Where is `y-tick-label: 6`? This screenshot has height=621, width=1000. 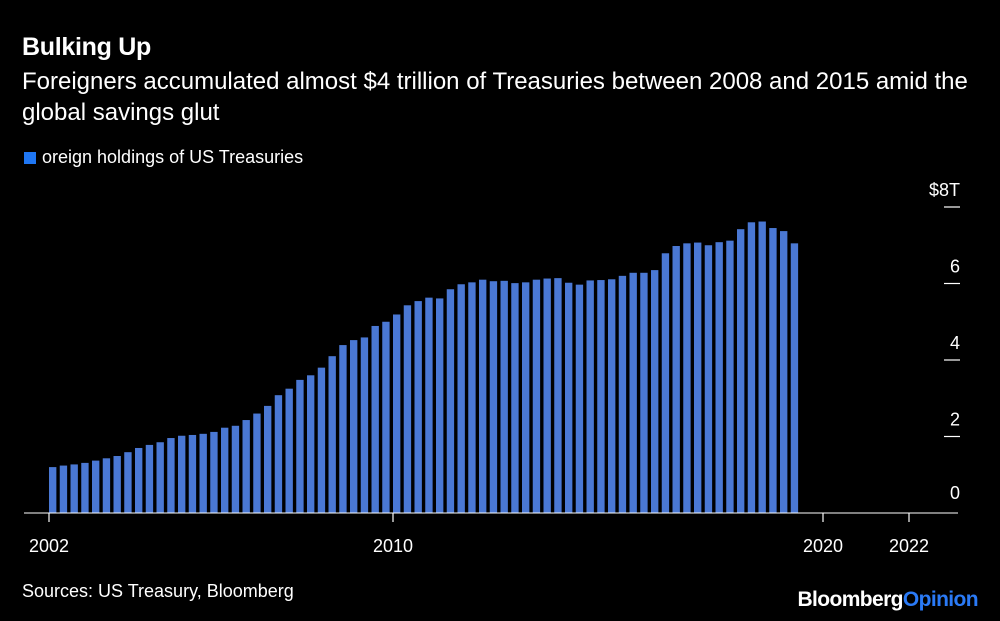
y-tick-label: 6 is located at coordinates (955, 267).